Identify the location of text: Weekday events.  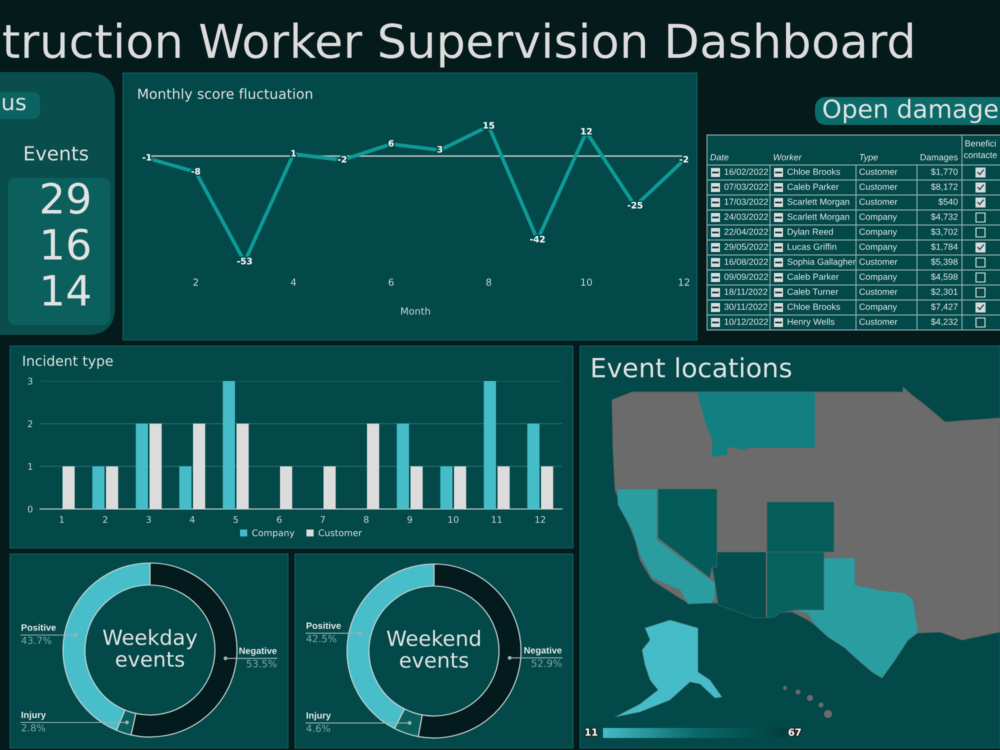
(150, 648).